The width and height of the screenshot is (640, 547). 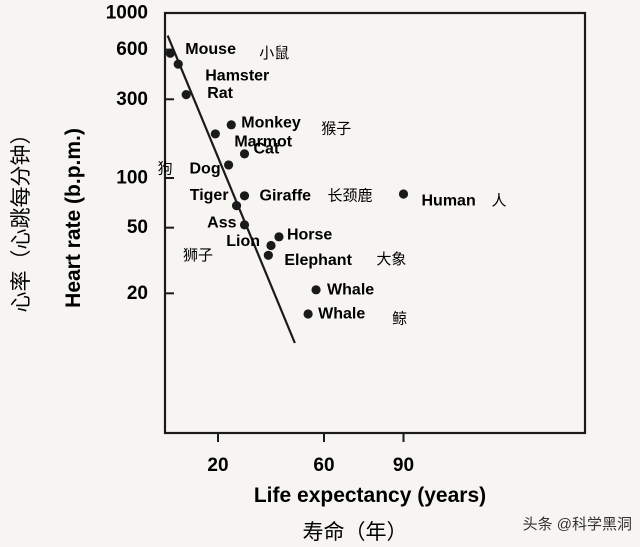 I want to click on x-tick-label: 90, so click(x=403, y=465).